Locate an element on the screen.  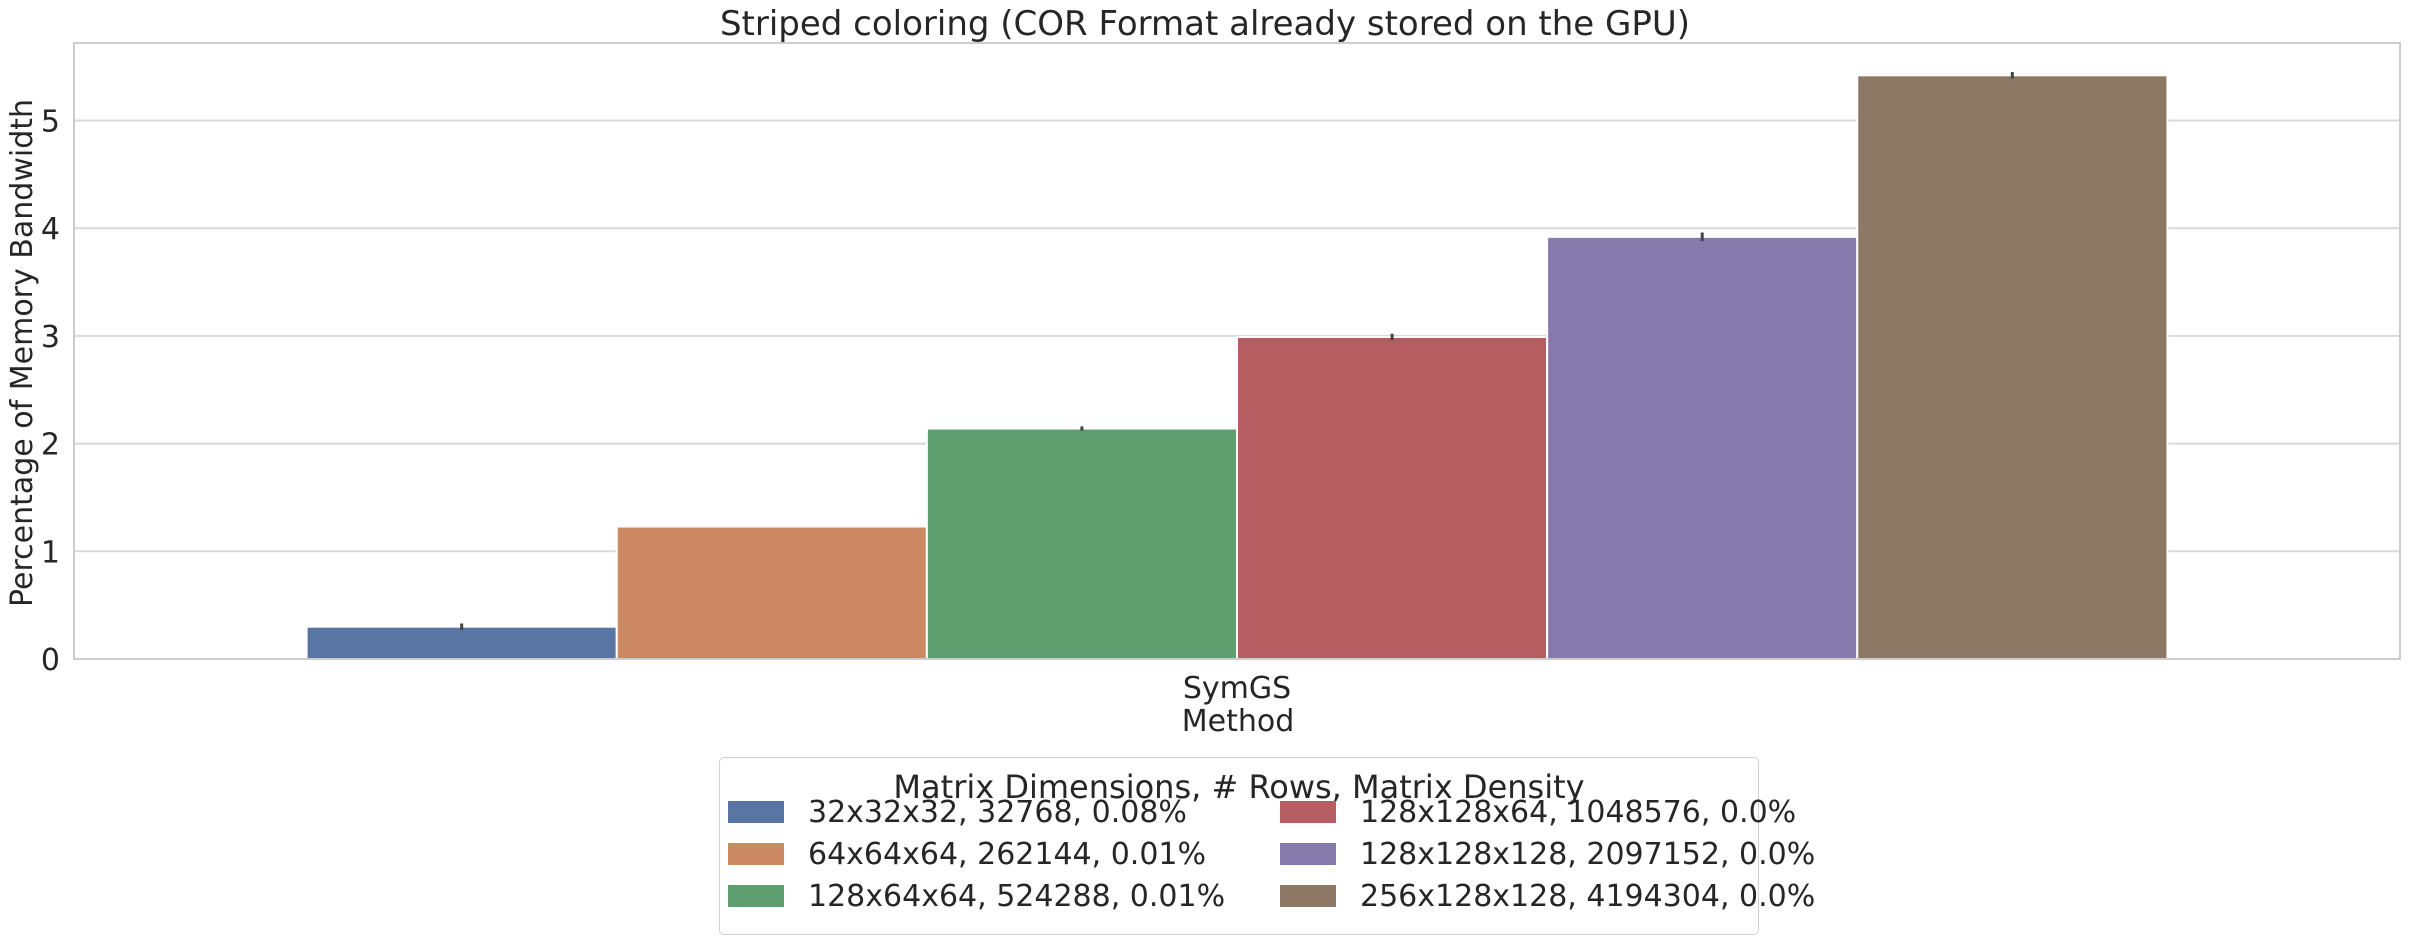
legend-label: 32x32x32, 32768, 0.08% is located at coordinates (997, 812).